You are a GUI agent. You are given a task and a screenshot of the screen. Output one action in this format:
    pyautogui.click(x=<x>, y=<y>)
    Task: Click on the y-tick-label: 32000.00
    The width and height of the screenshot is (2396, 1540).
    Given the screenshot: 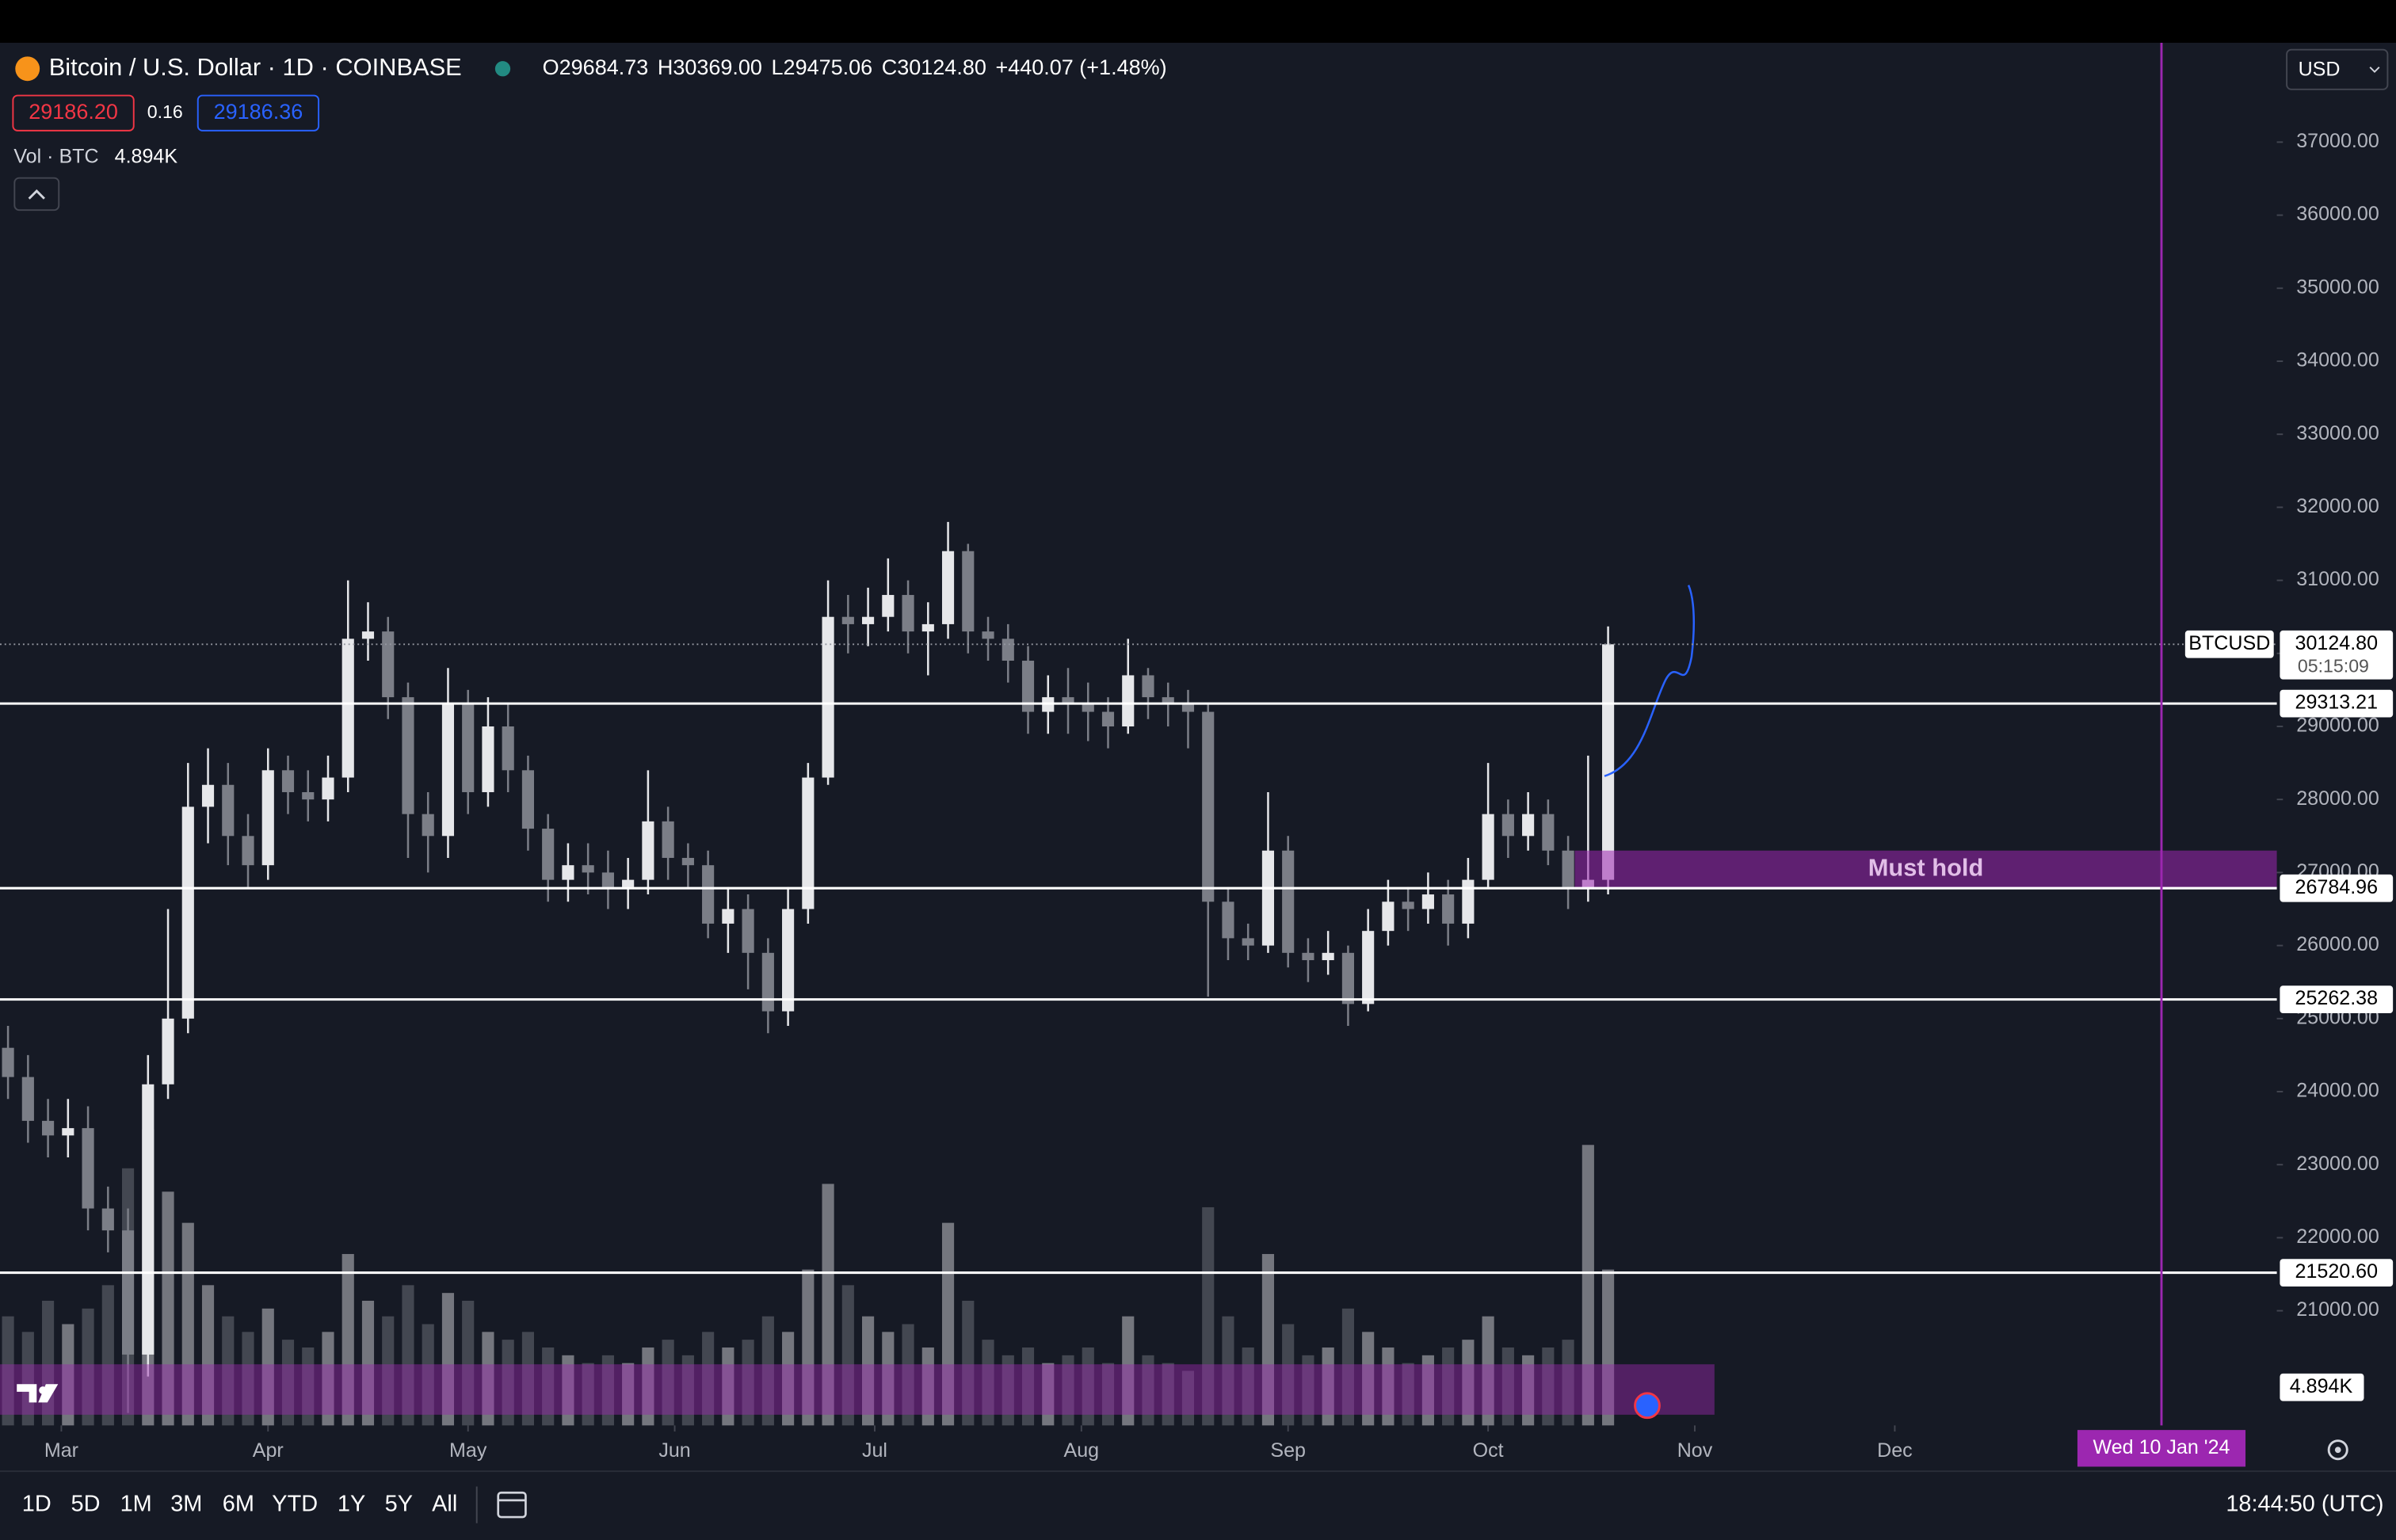 What is the action you would take?
    pyautogui.click(x=2337, y=506)
    